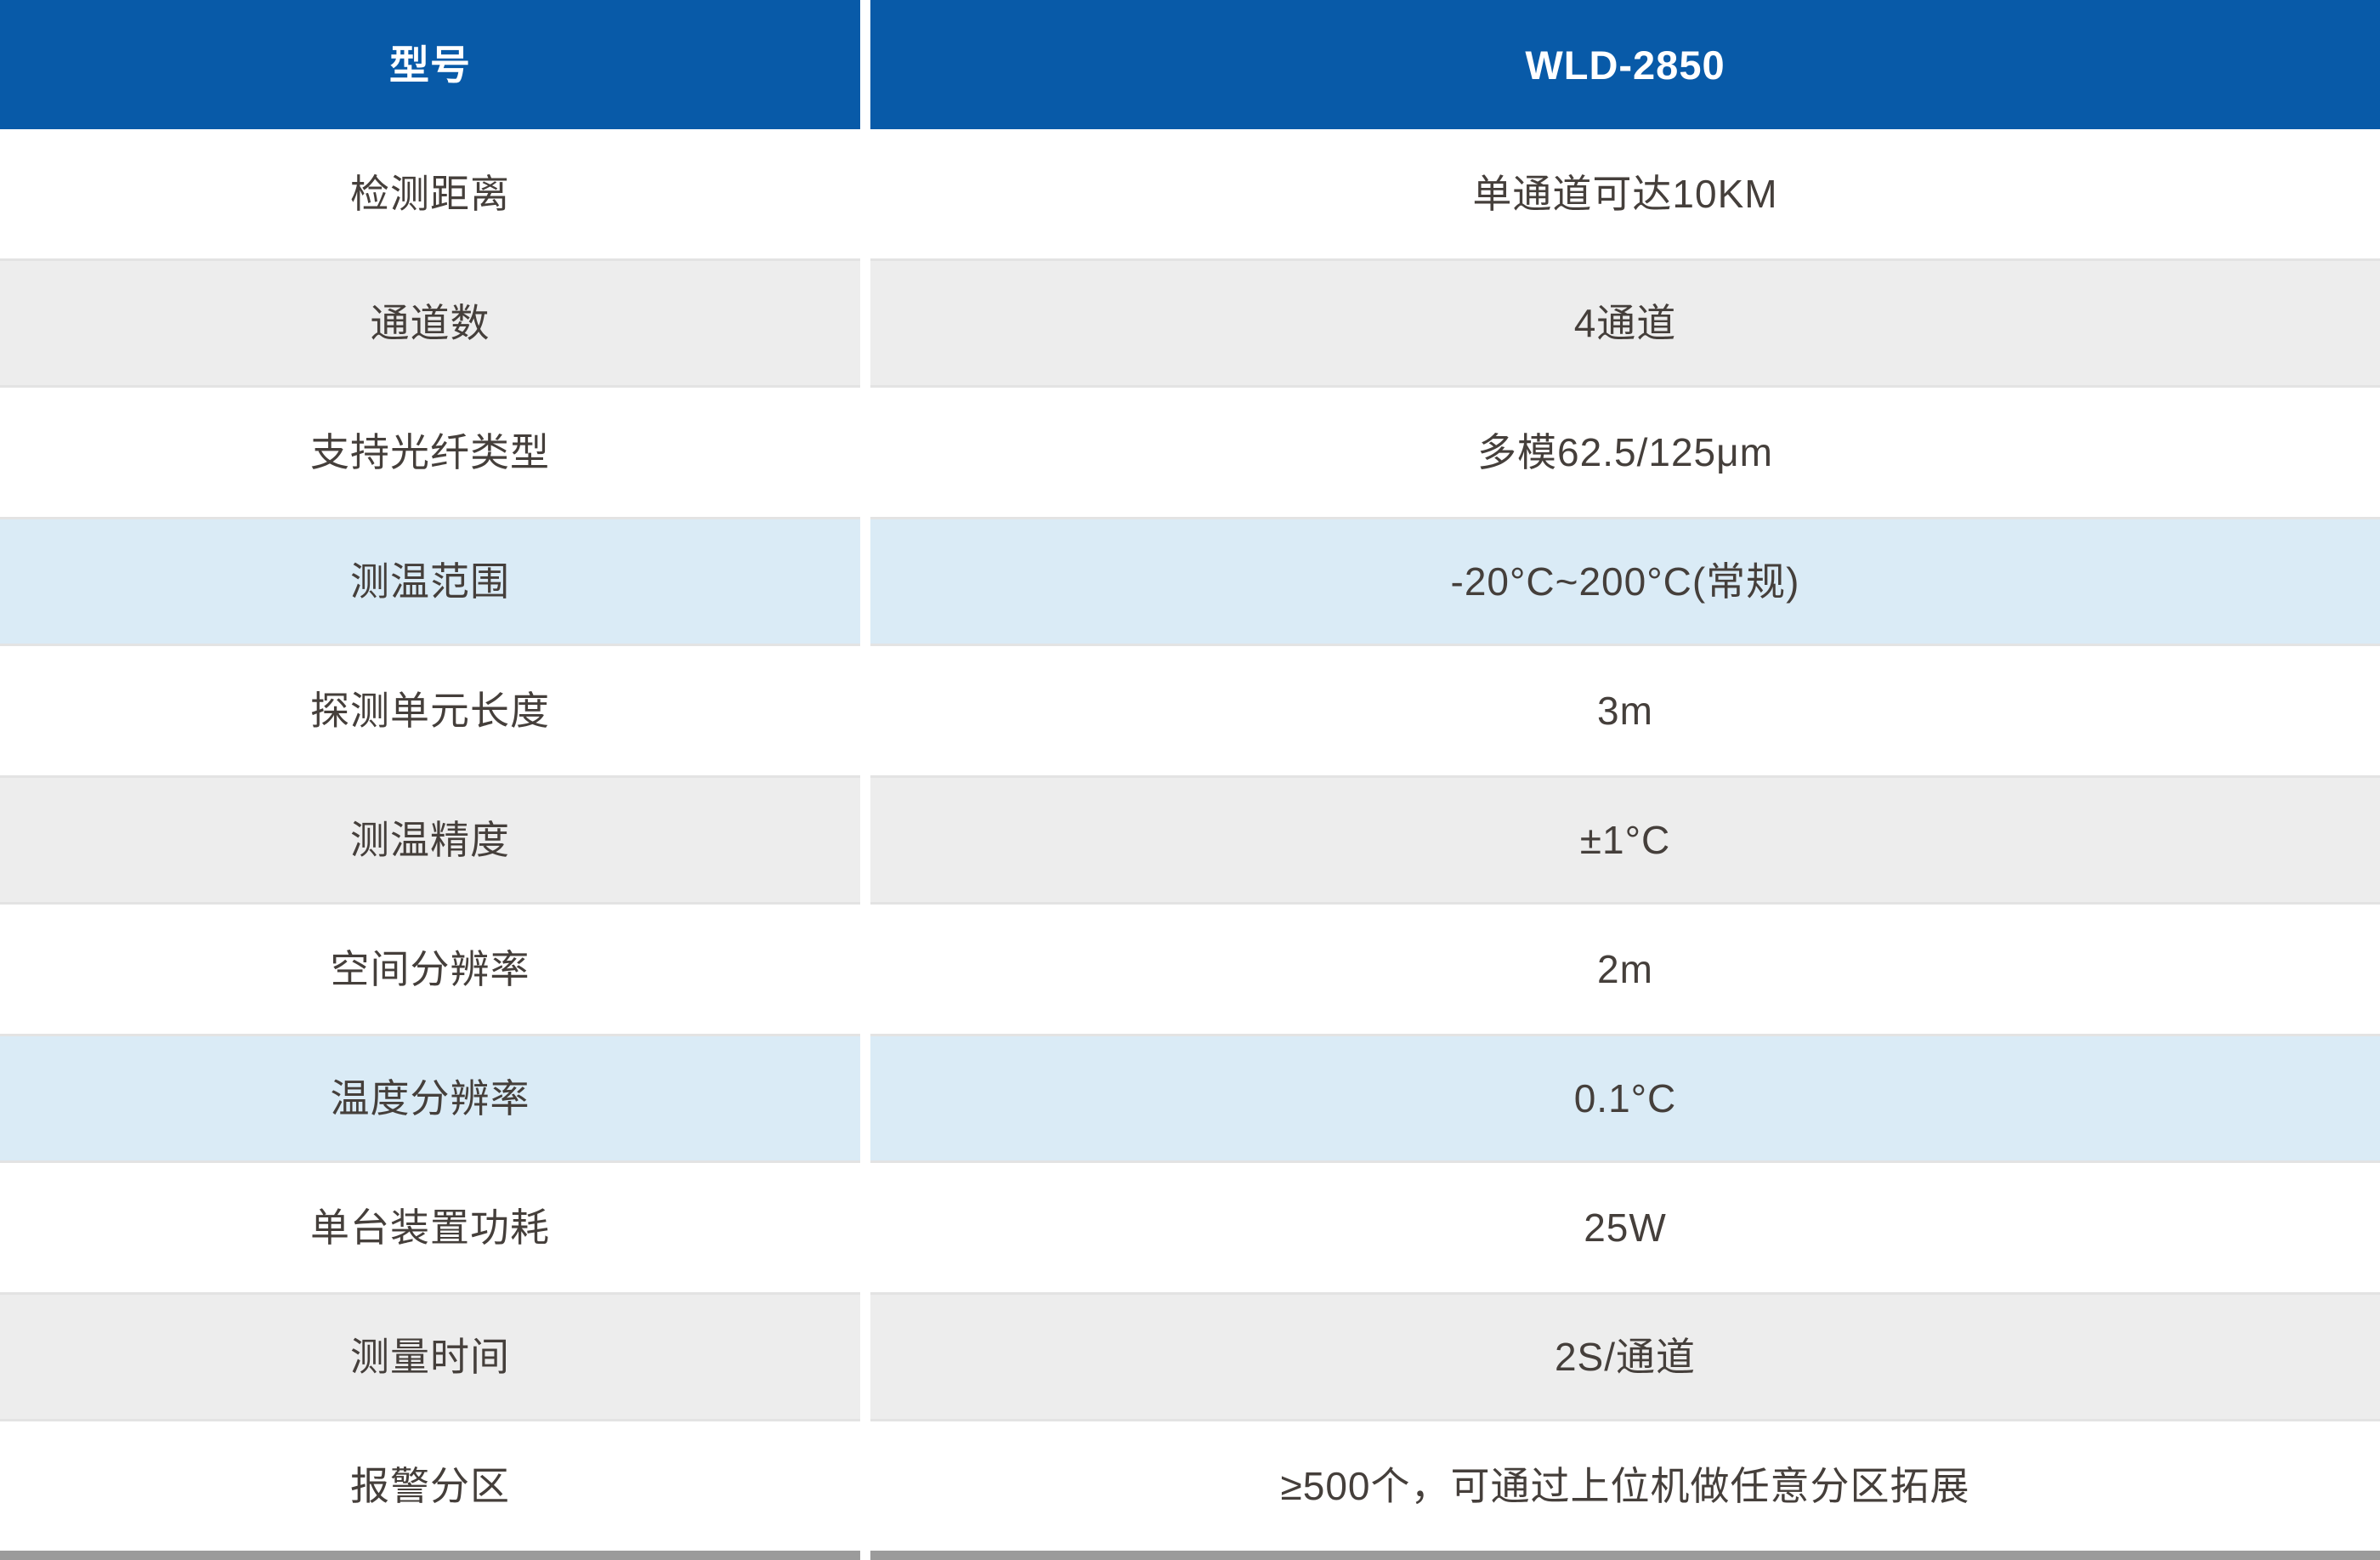  What do you see at coordinates (1625, 64) in the screenshot?
I see `header-value-cell: WLD-2850` at bounding box center [1625, 64].